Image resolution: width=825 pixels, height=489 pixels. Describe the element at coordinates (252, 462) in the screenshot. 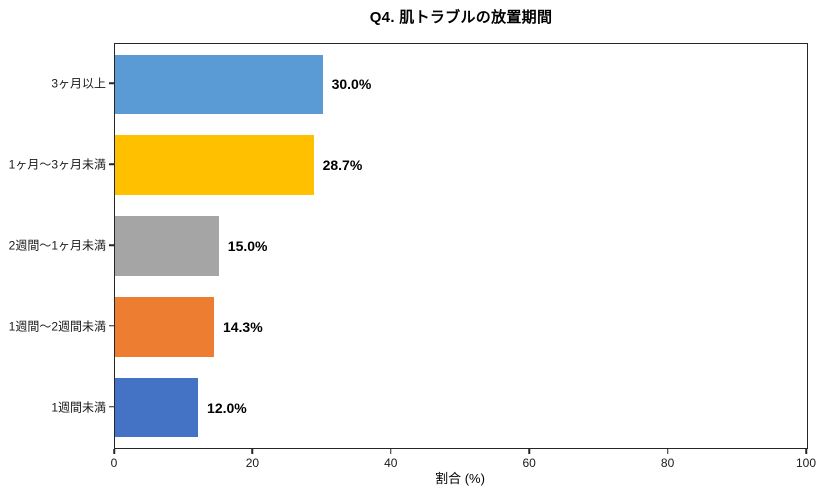

I see `x-tick-label: 20` at that location.